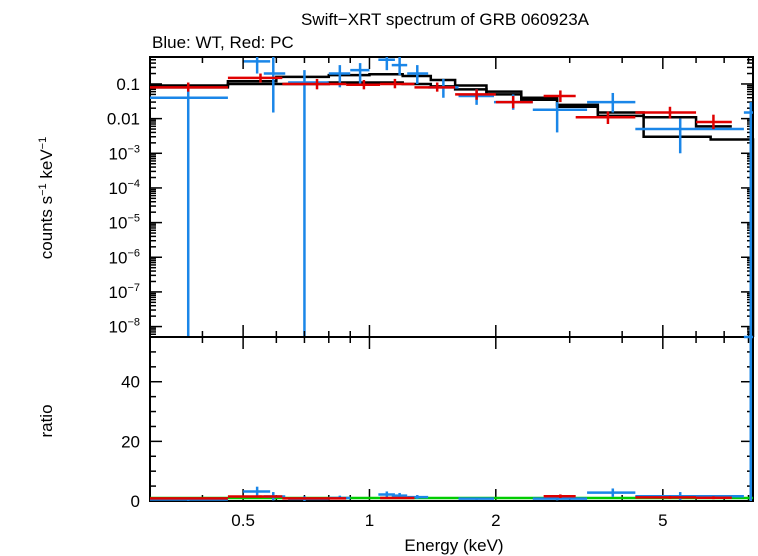 This screenshot has height=556, width=758. I want to click on y-tick-label: 20, so click(130, 441).